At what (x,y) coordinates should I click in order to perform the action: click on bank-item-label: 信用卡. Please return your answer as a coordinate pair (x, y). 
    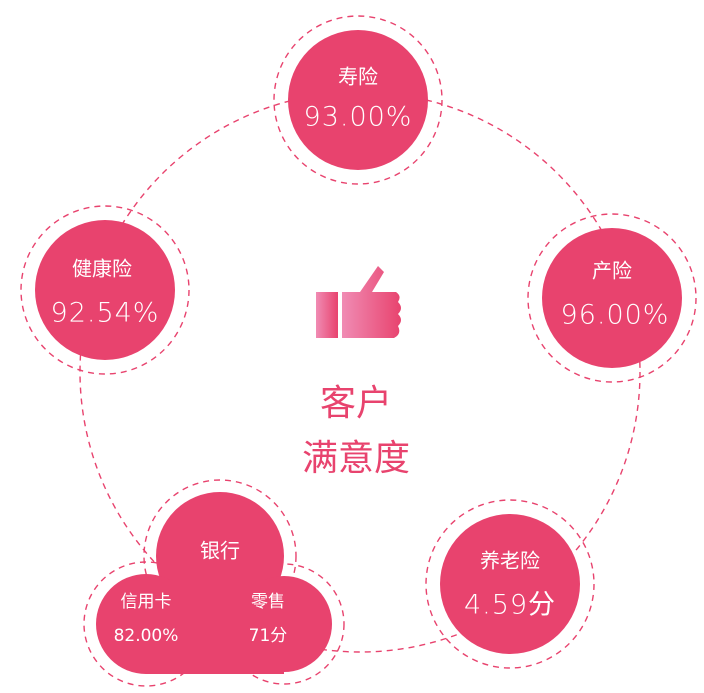
    Looking at the image, I should click on (146, 602).